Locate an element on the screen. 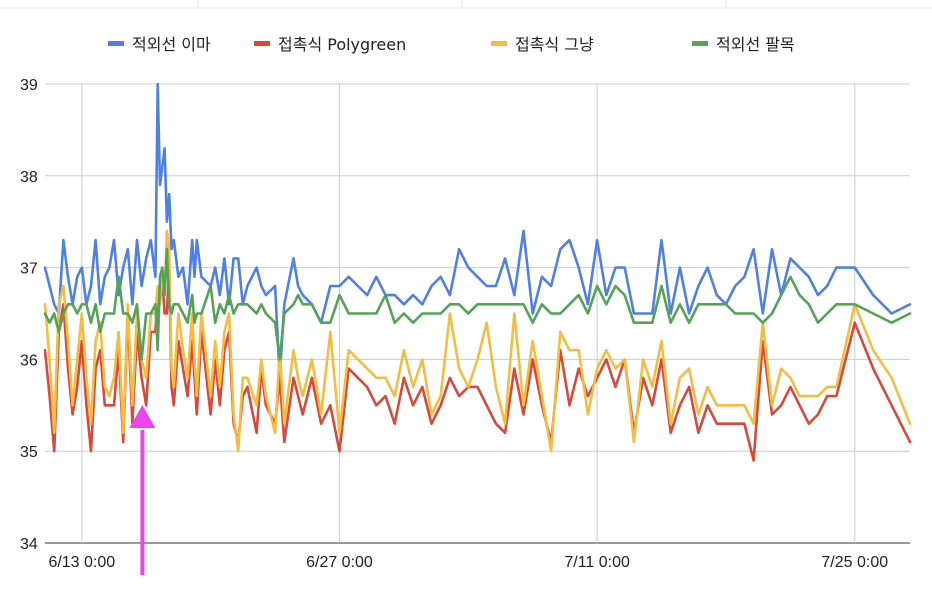 The height and width of the screenshot is (590, 932). legend-label: 접촉식 그냥 is located at coordinates (554, 44).